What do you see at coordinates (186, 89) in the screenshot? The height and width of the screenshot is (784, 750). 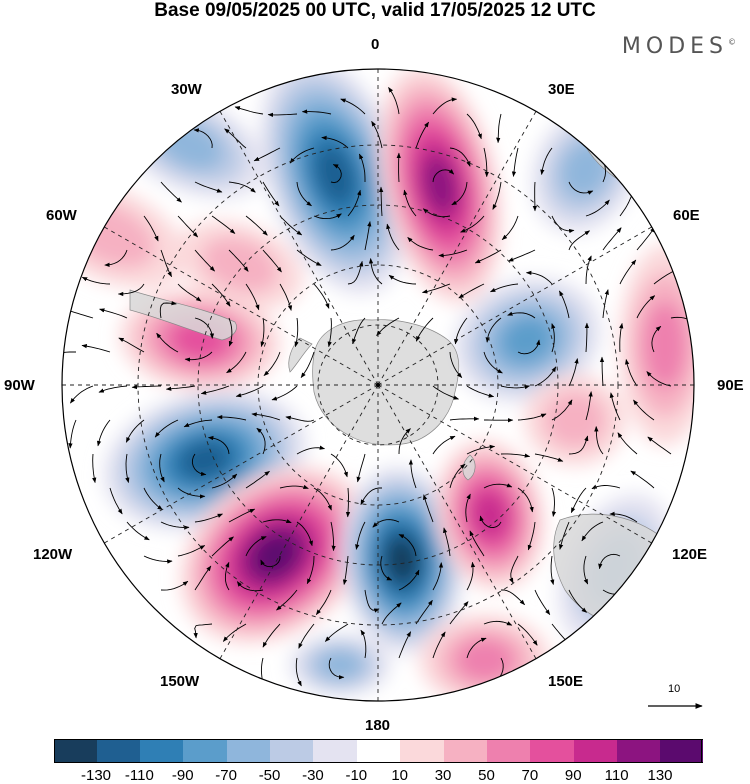 I see `lon-label-30w: 30W` at bounding box center [186, 89].